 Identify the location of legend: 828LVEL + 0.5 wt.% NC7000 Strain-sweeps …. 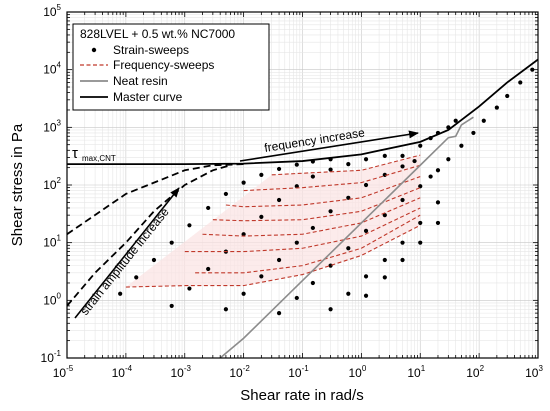
(171, 67).